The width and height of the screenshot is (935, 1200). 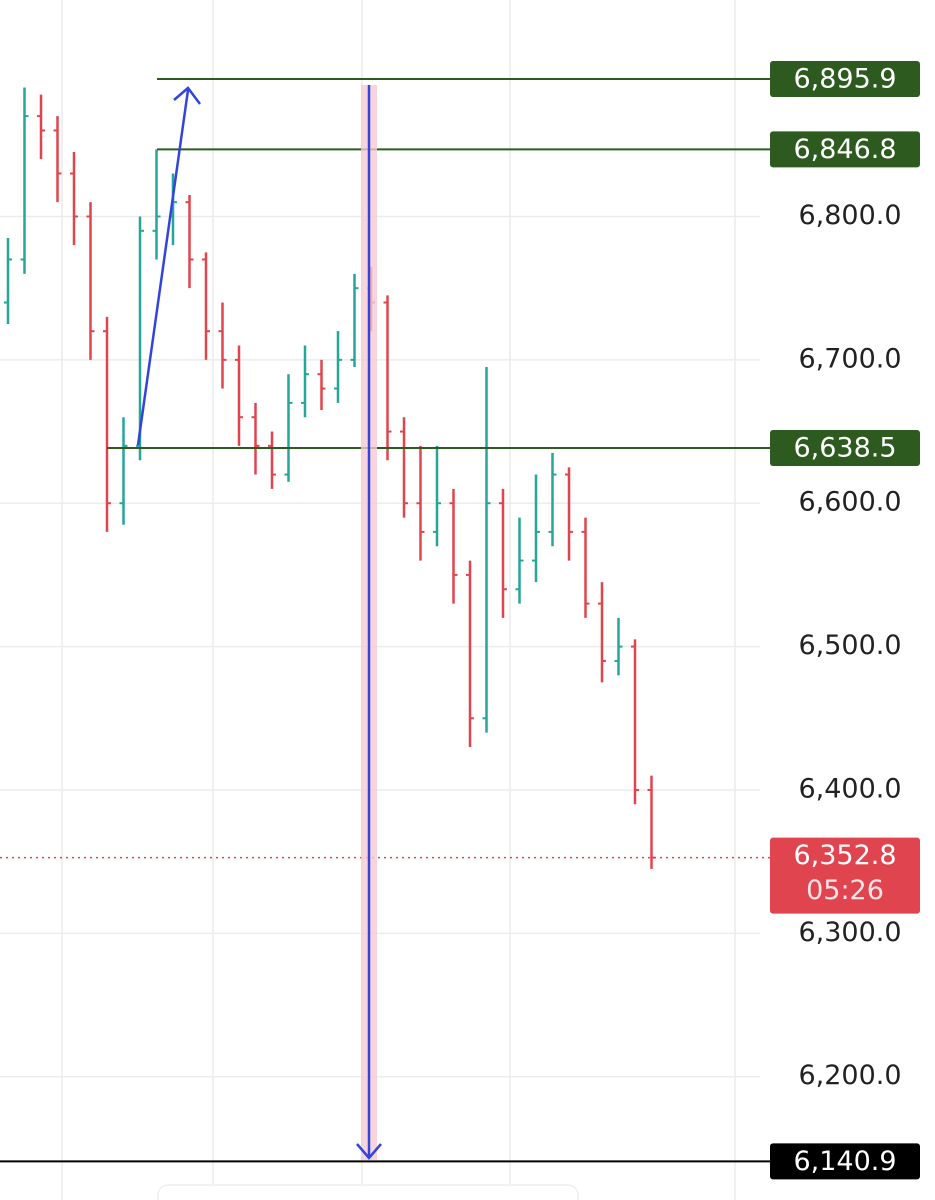 I want to click on last-price-box, so click(x=845, y=875).